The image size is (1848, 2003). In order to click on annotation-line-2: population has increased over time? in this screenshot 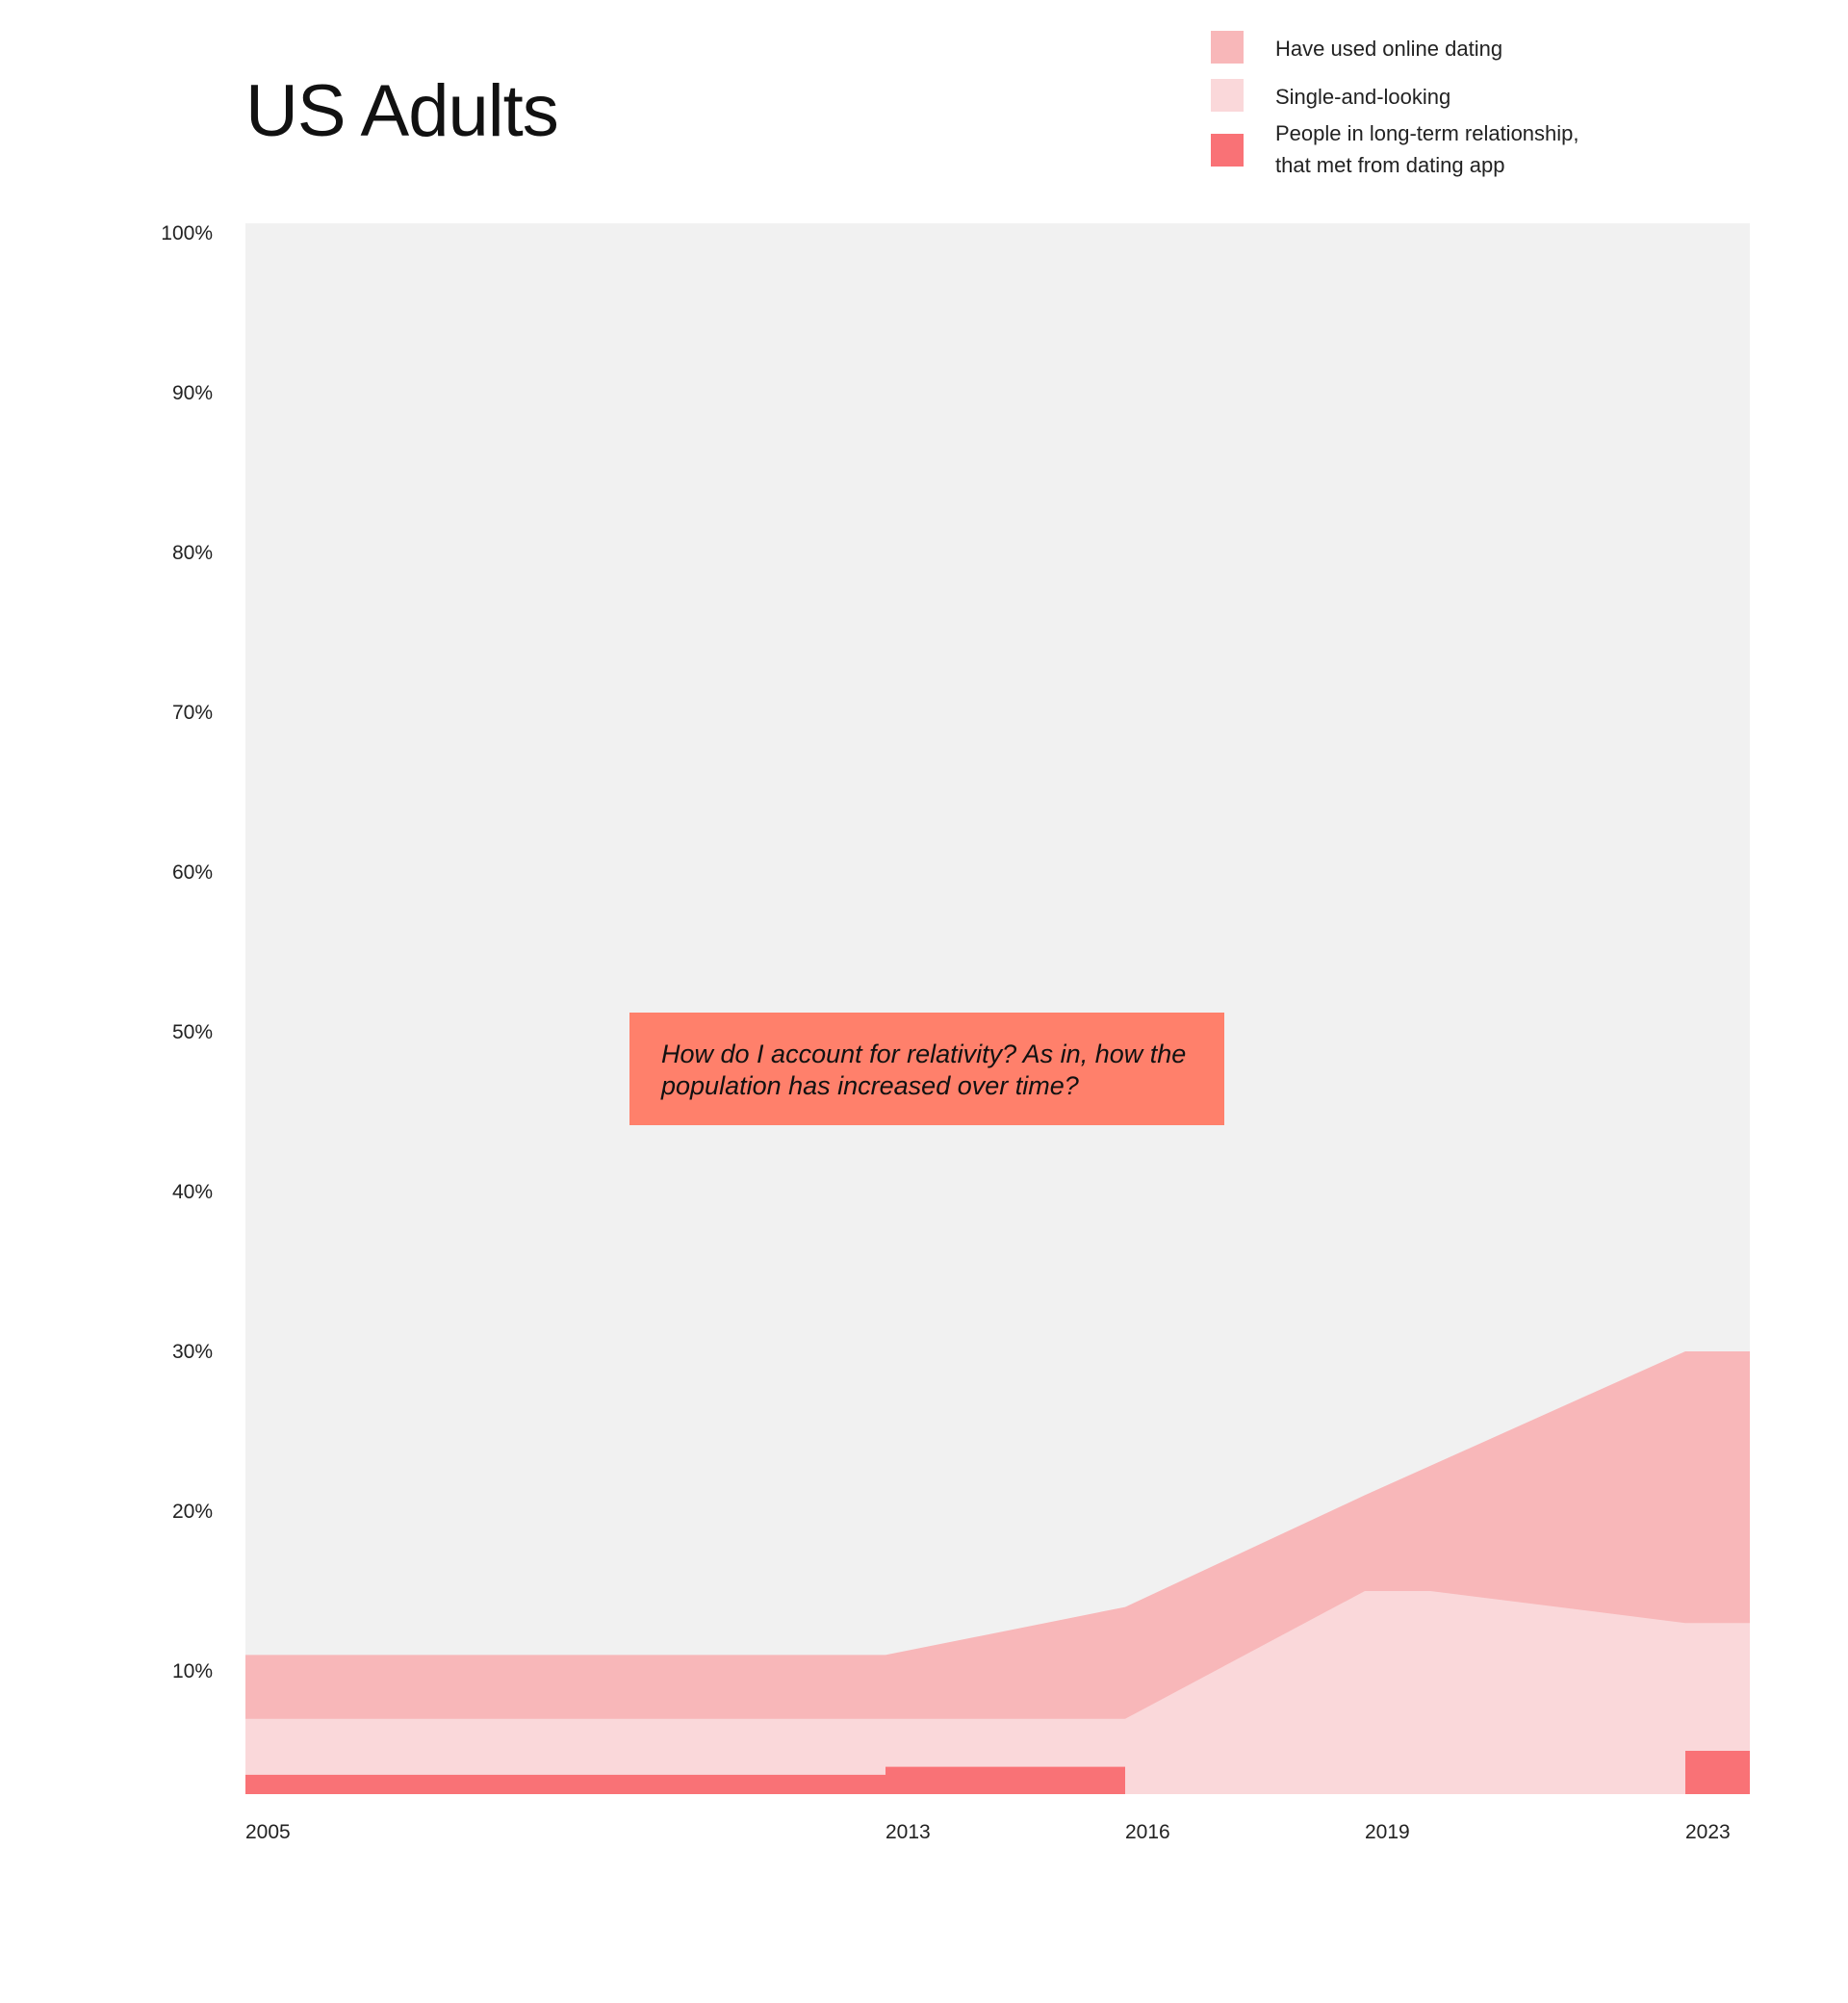, I will do `click(870, 1085)`.